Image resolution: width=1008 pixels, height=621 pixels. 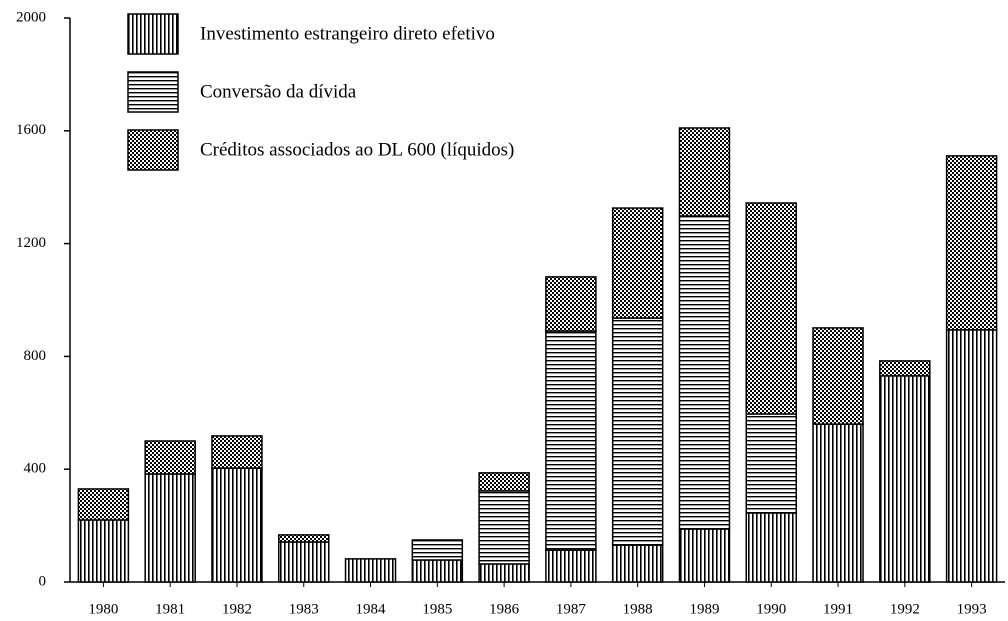 I want to click on y-tick-label: 400, so click(x=35, y=469).